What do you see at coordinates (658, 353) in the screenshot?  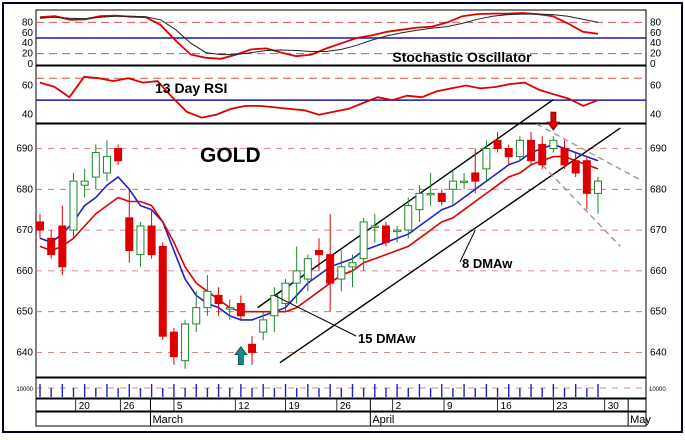 I see `price-tick-right-5: 640` at bounding box center [658, 353].